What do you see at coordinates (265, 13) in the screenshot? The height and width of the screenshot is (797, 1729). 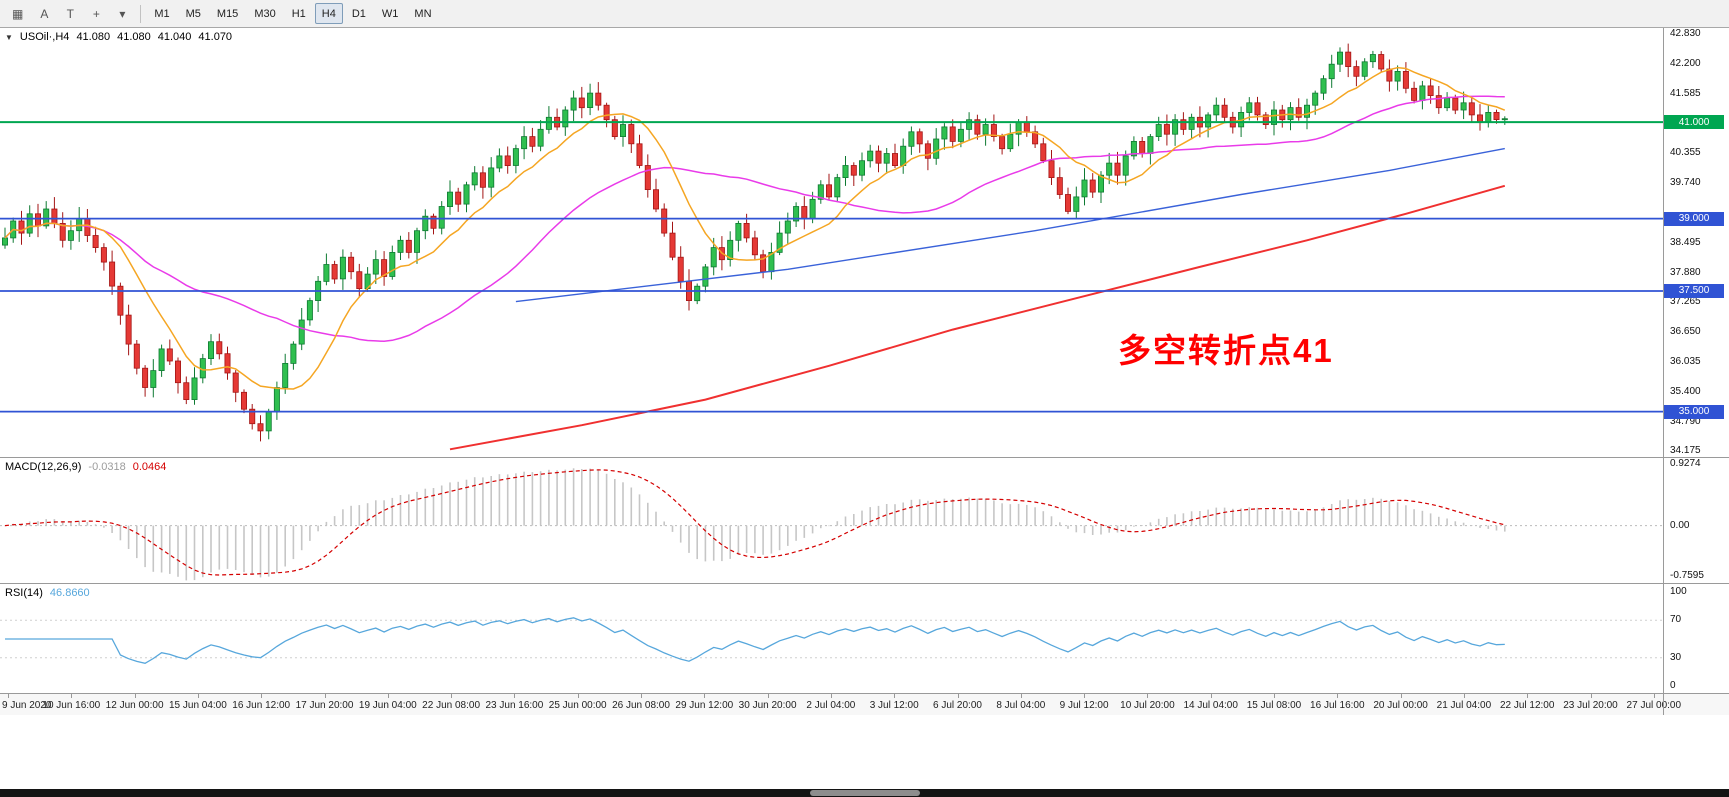 I see `timeframe-button-m30: M30` at bounding box center [265, 13].